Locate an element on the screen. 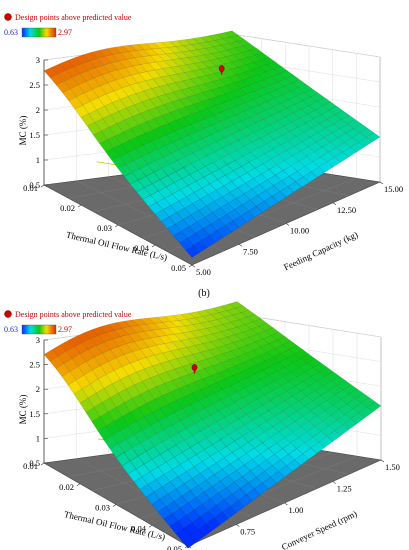  z-tick-label: 1.5 is located at coordinates (34, 135).